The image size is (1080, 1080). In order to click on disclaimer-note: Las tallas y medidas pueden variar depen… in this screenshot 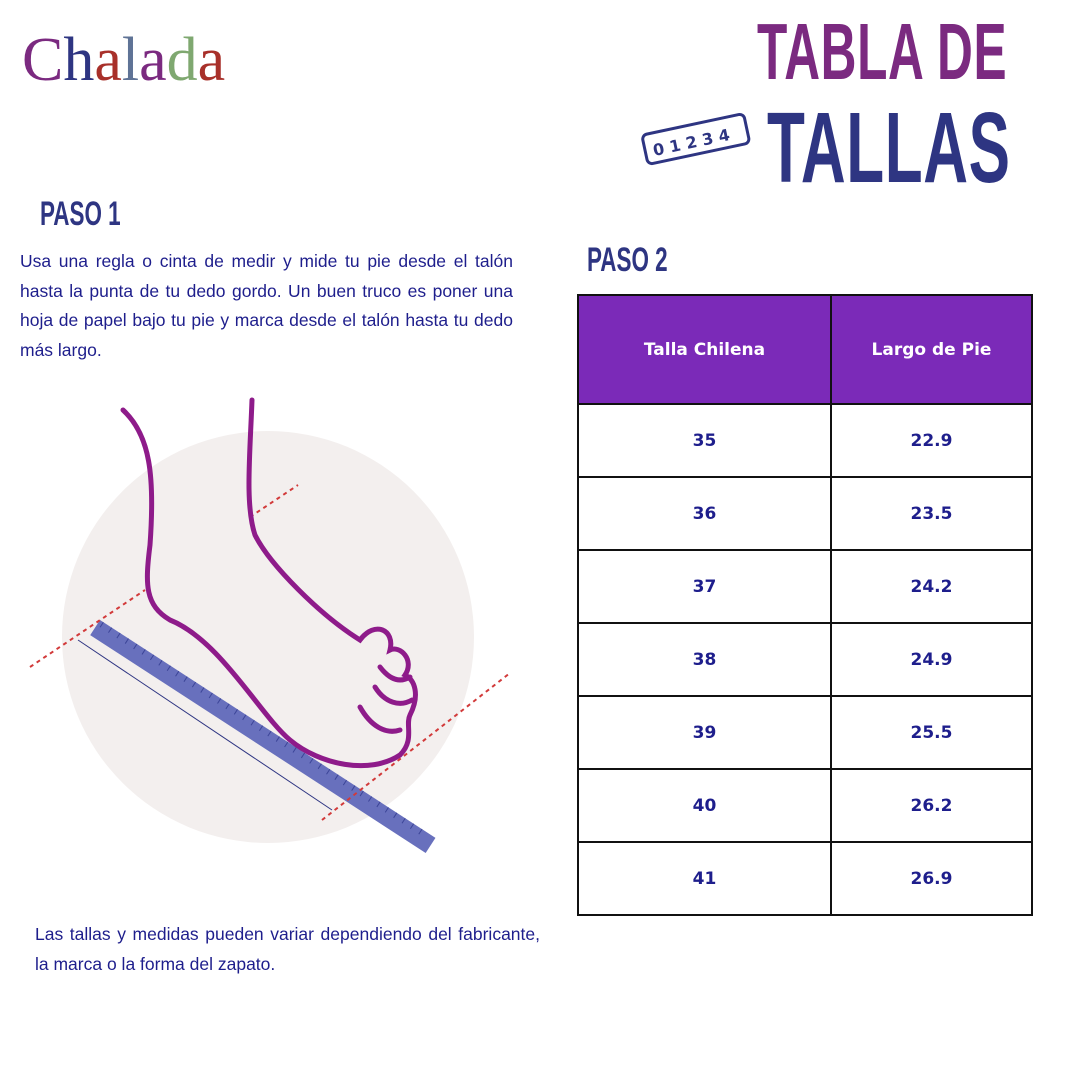, I will do `click(287, 949)`.